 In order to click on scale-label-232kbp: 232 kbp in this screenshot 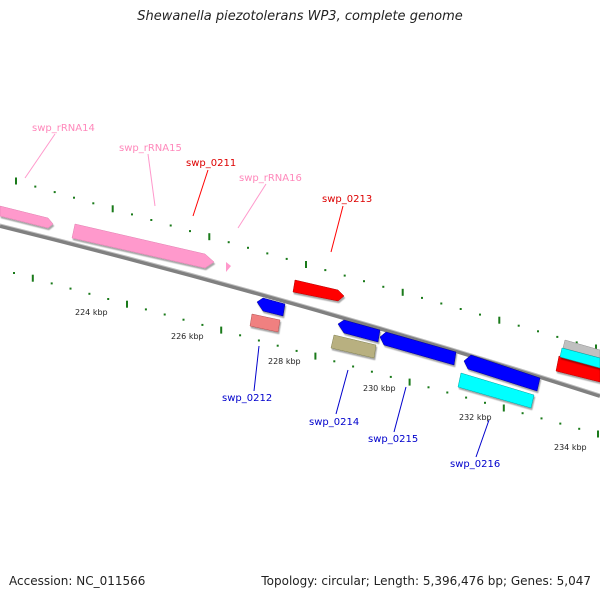, I will do `click(475, 417)`.